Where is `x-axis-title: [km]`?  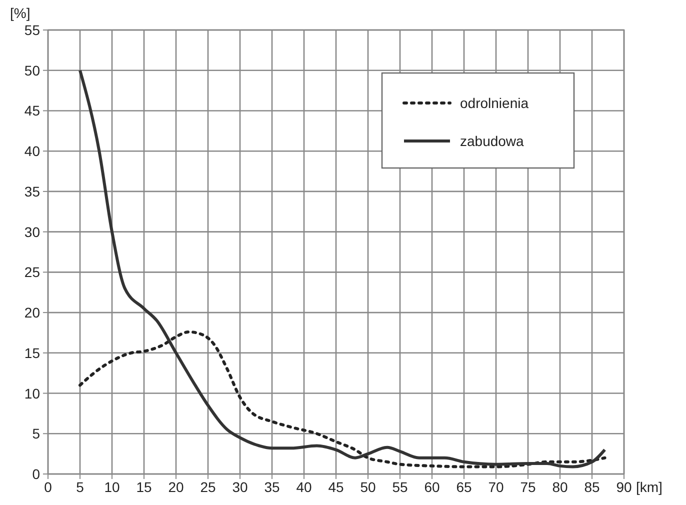
x-axis-title: [km] is located at coordinates (649, 487).